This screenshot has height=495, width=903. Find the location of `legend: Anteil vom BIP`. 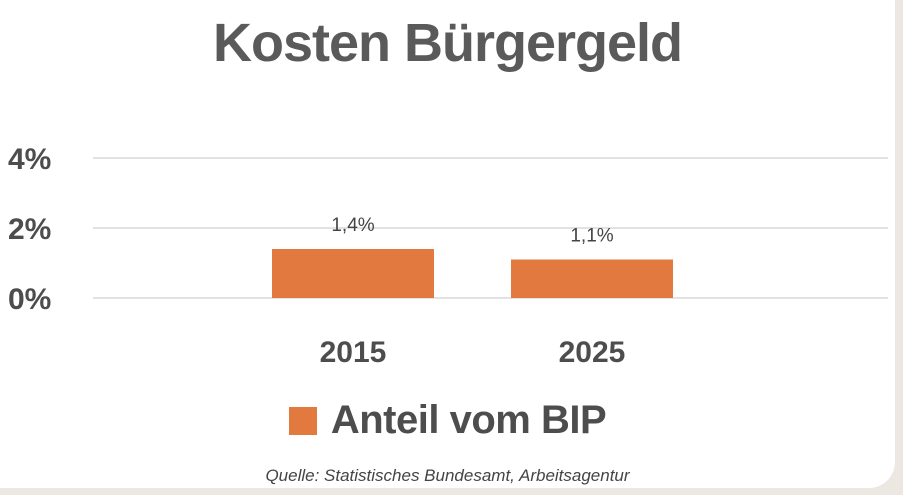

legend: Anteil vom BIP is located at coordinates (447, 420).